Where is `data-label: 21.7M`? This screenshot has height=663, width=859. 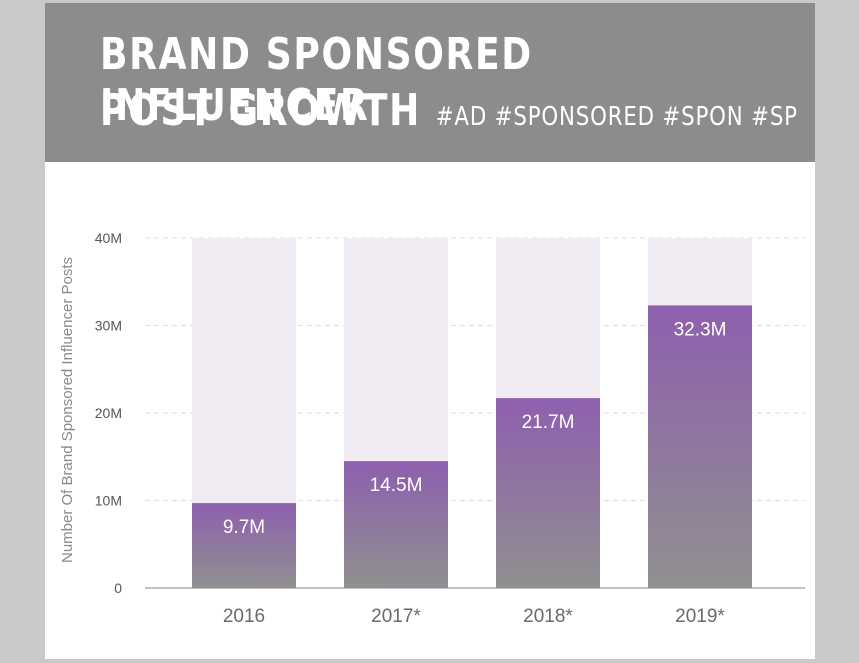 data-label: 21.7M is located at coordinates (548, 422).